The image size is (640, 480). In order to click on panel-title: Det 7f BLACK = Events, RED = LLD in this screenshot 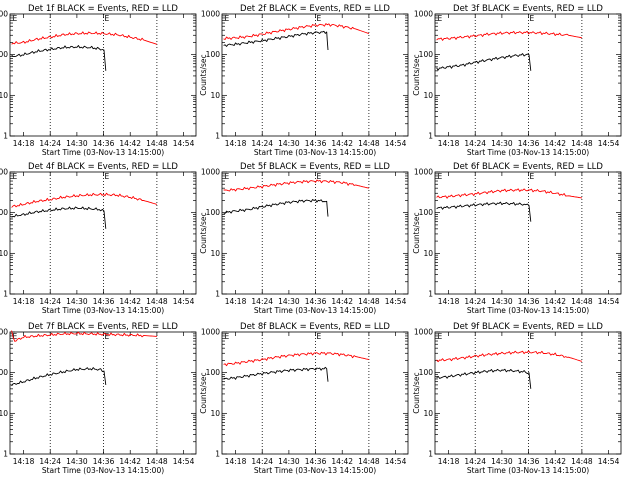, I will do `click(103, 327)`.